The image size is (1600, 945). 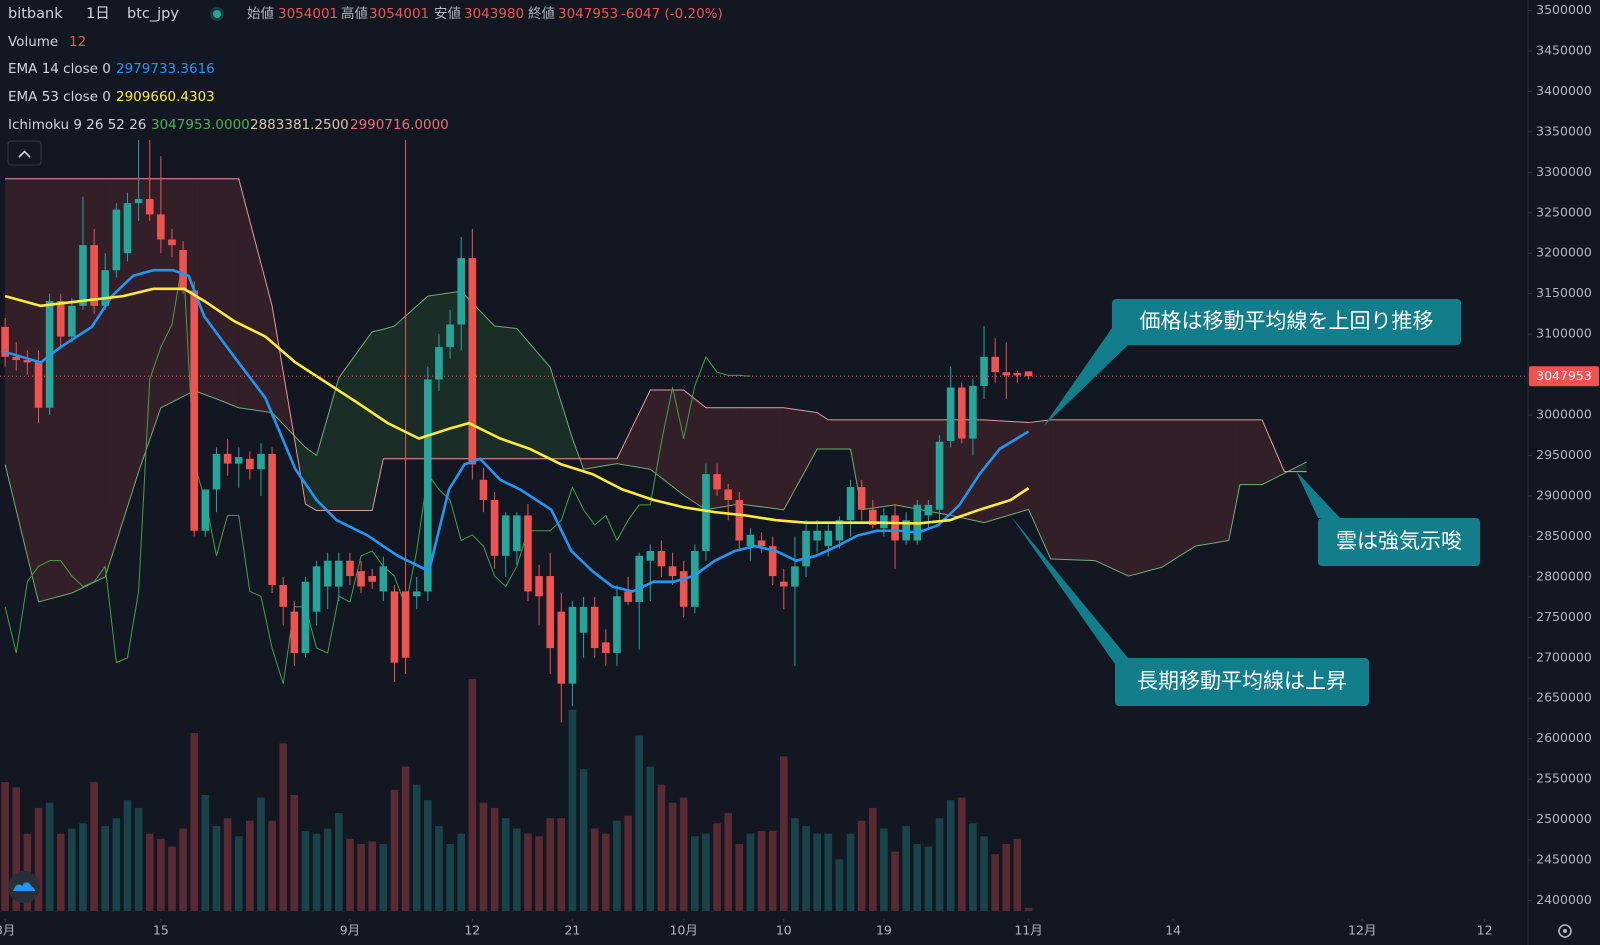 I want to click on settings-icon, so click(x=1565, y=931).